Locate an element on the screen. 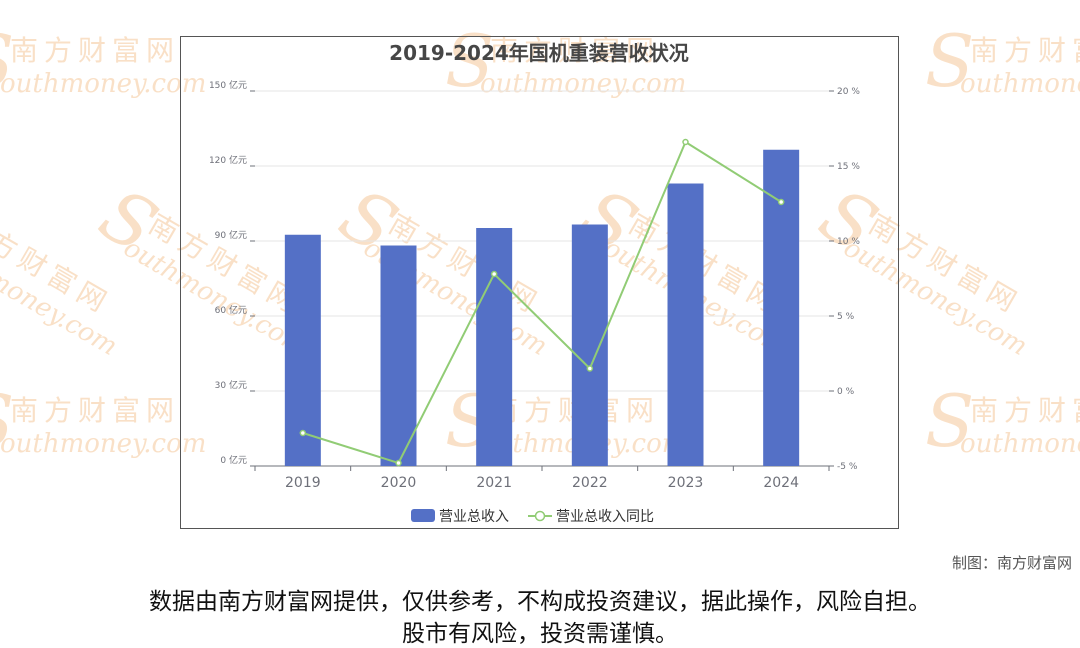 The width and height of the screenshot is (1080, 648). x-tick-label: 2024 is located at coordinates (781, 483).